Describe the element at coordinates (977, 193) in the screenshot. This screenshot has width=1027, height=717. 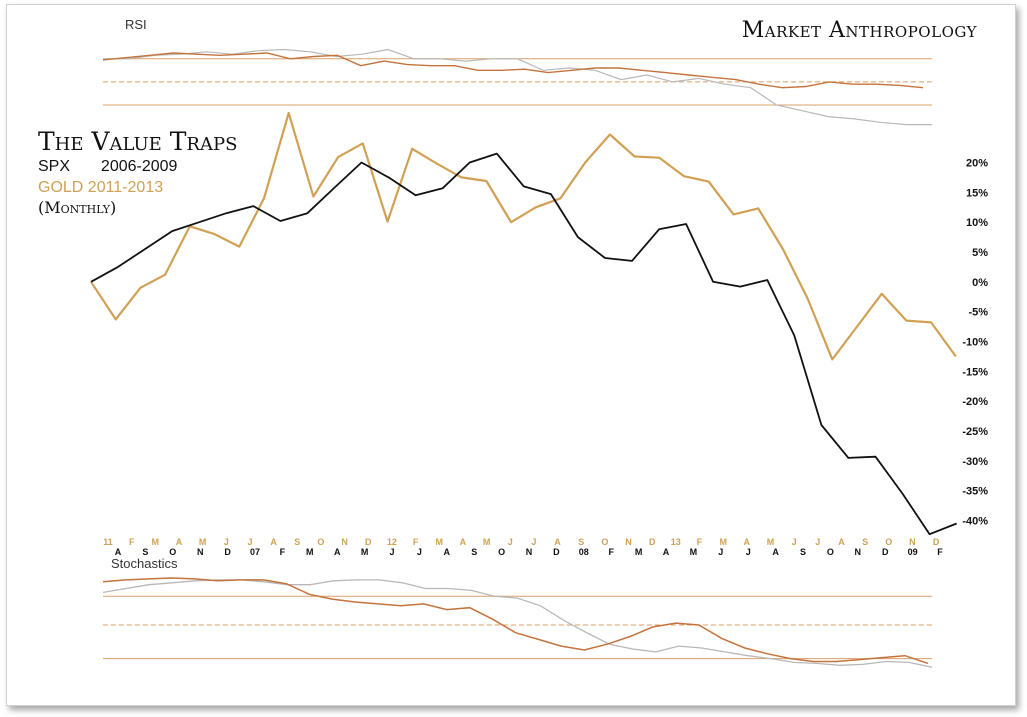
I see `y-tick-label: 15%` at that location.